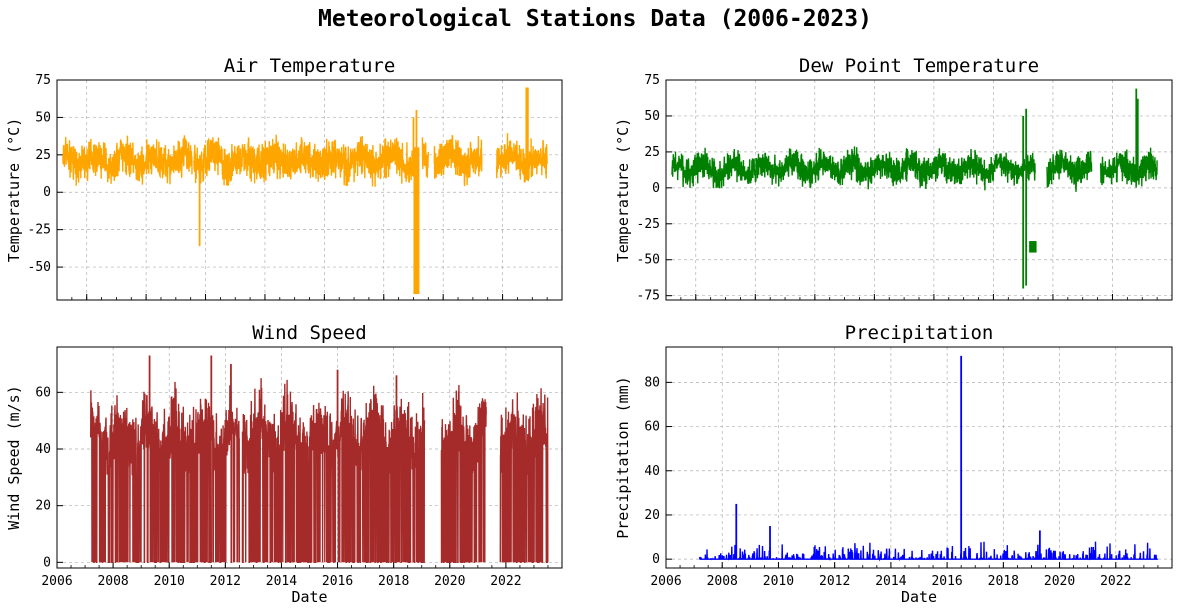 Image resolution: width=1178 pixels, height=612 pixels. What do you see at coordinates (919, 333) in the screenshot?
I see `panel-title: Precipitation` at bounding box center [919, 333].